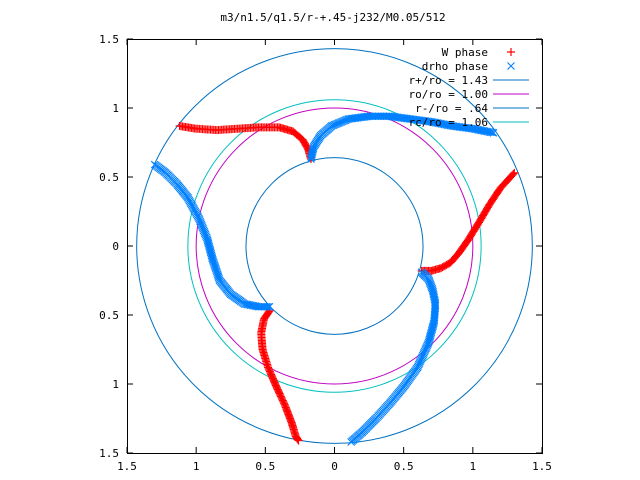 Image resolution: width=640 pixels, height=480 pixels. What do you see at coordinates (109, 39) in the screenshot?
I see `y-tick-label-0: 1.5` at bounding box center [109, 39].